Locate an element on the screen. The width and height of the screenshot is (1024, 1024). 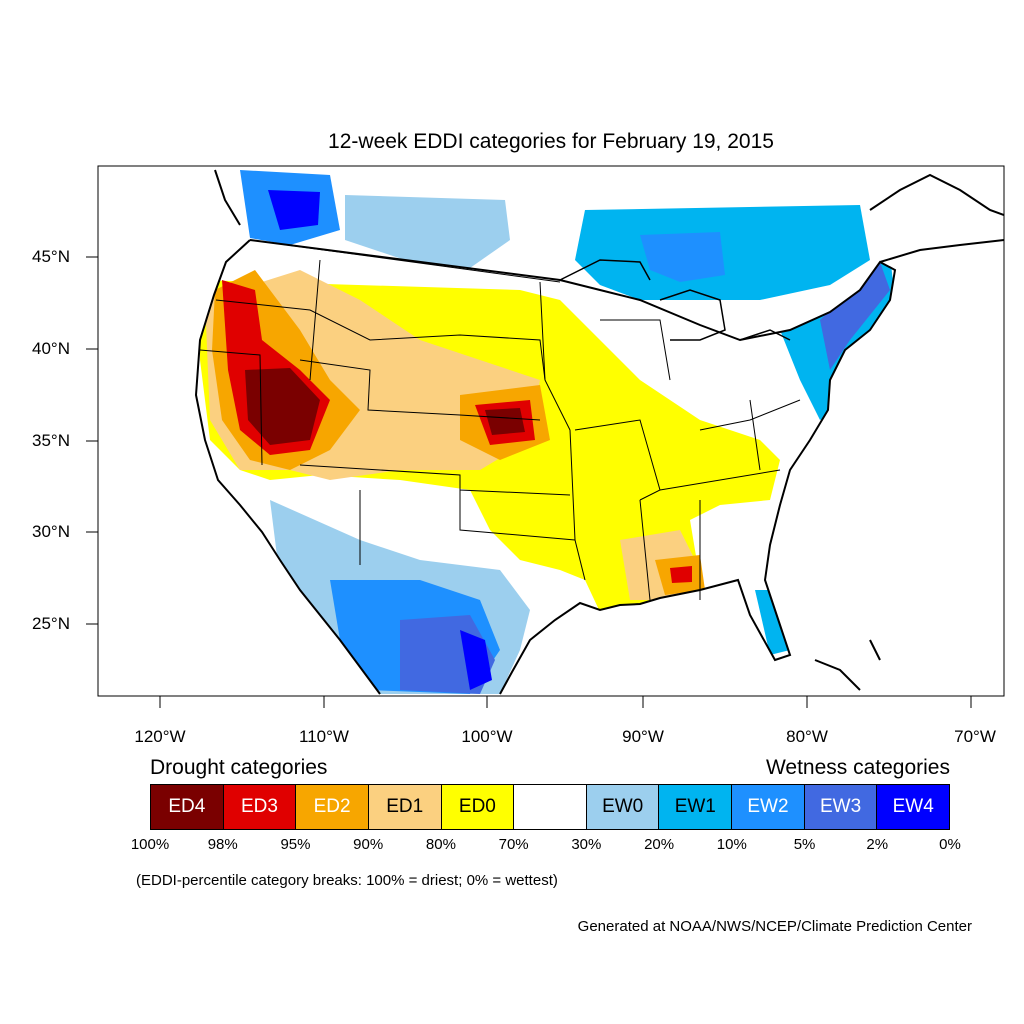
legend-break-label: 10% is located at coordinates (731, 844).